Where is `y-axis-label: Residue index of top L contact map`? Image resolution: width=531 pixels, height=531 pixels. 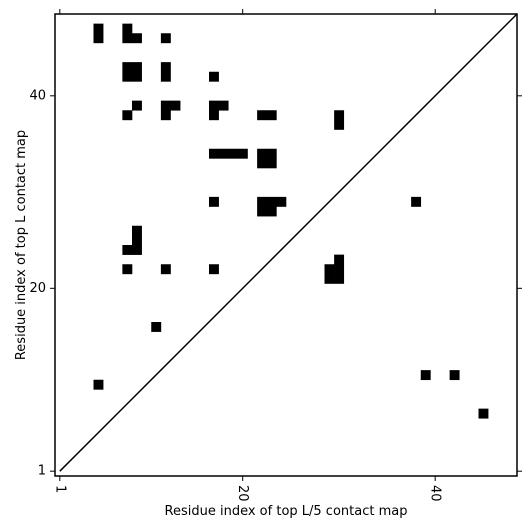
y-axis-label: Residue index of top L contact map is located at coordinates (21, 245).